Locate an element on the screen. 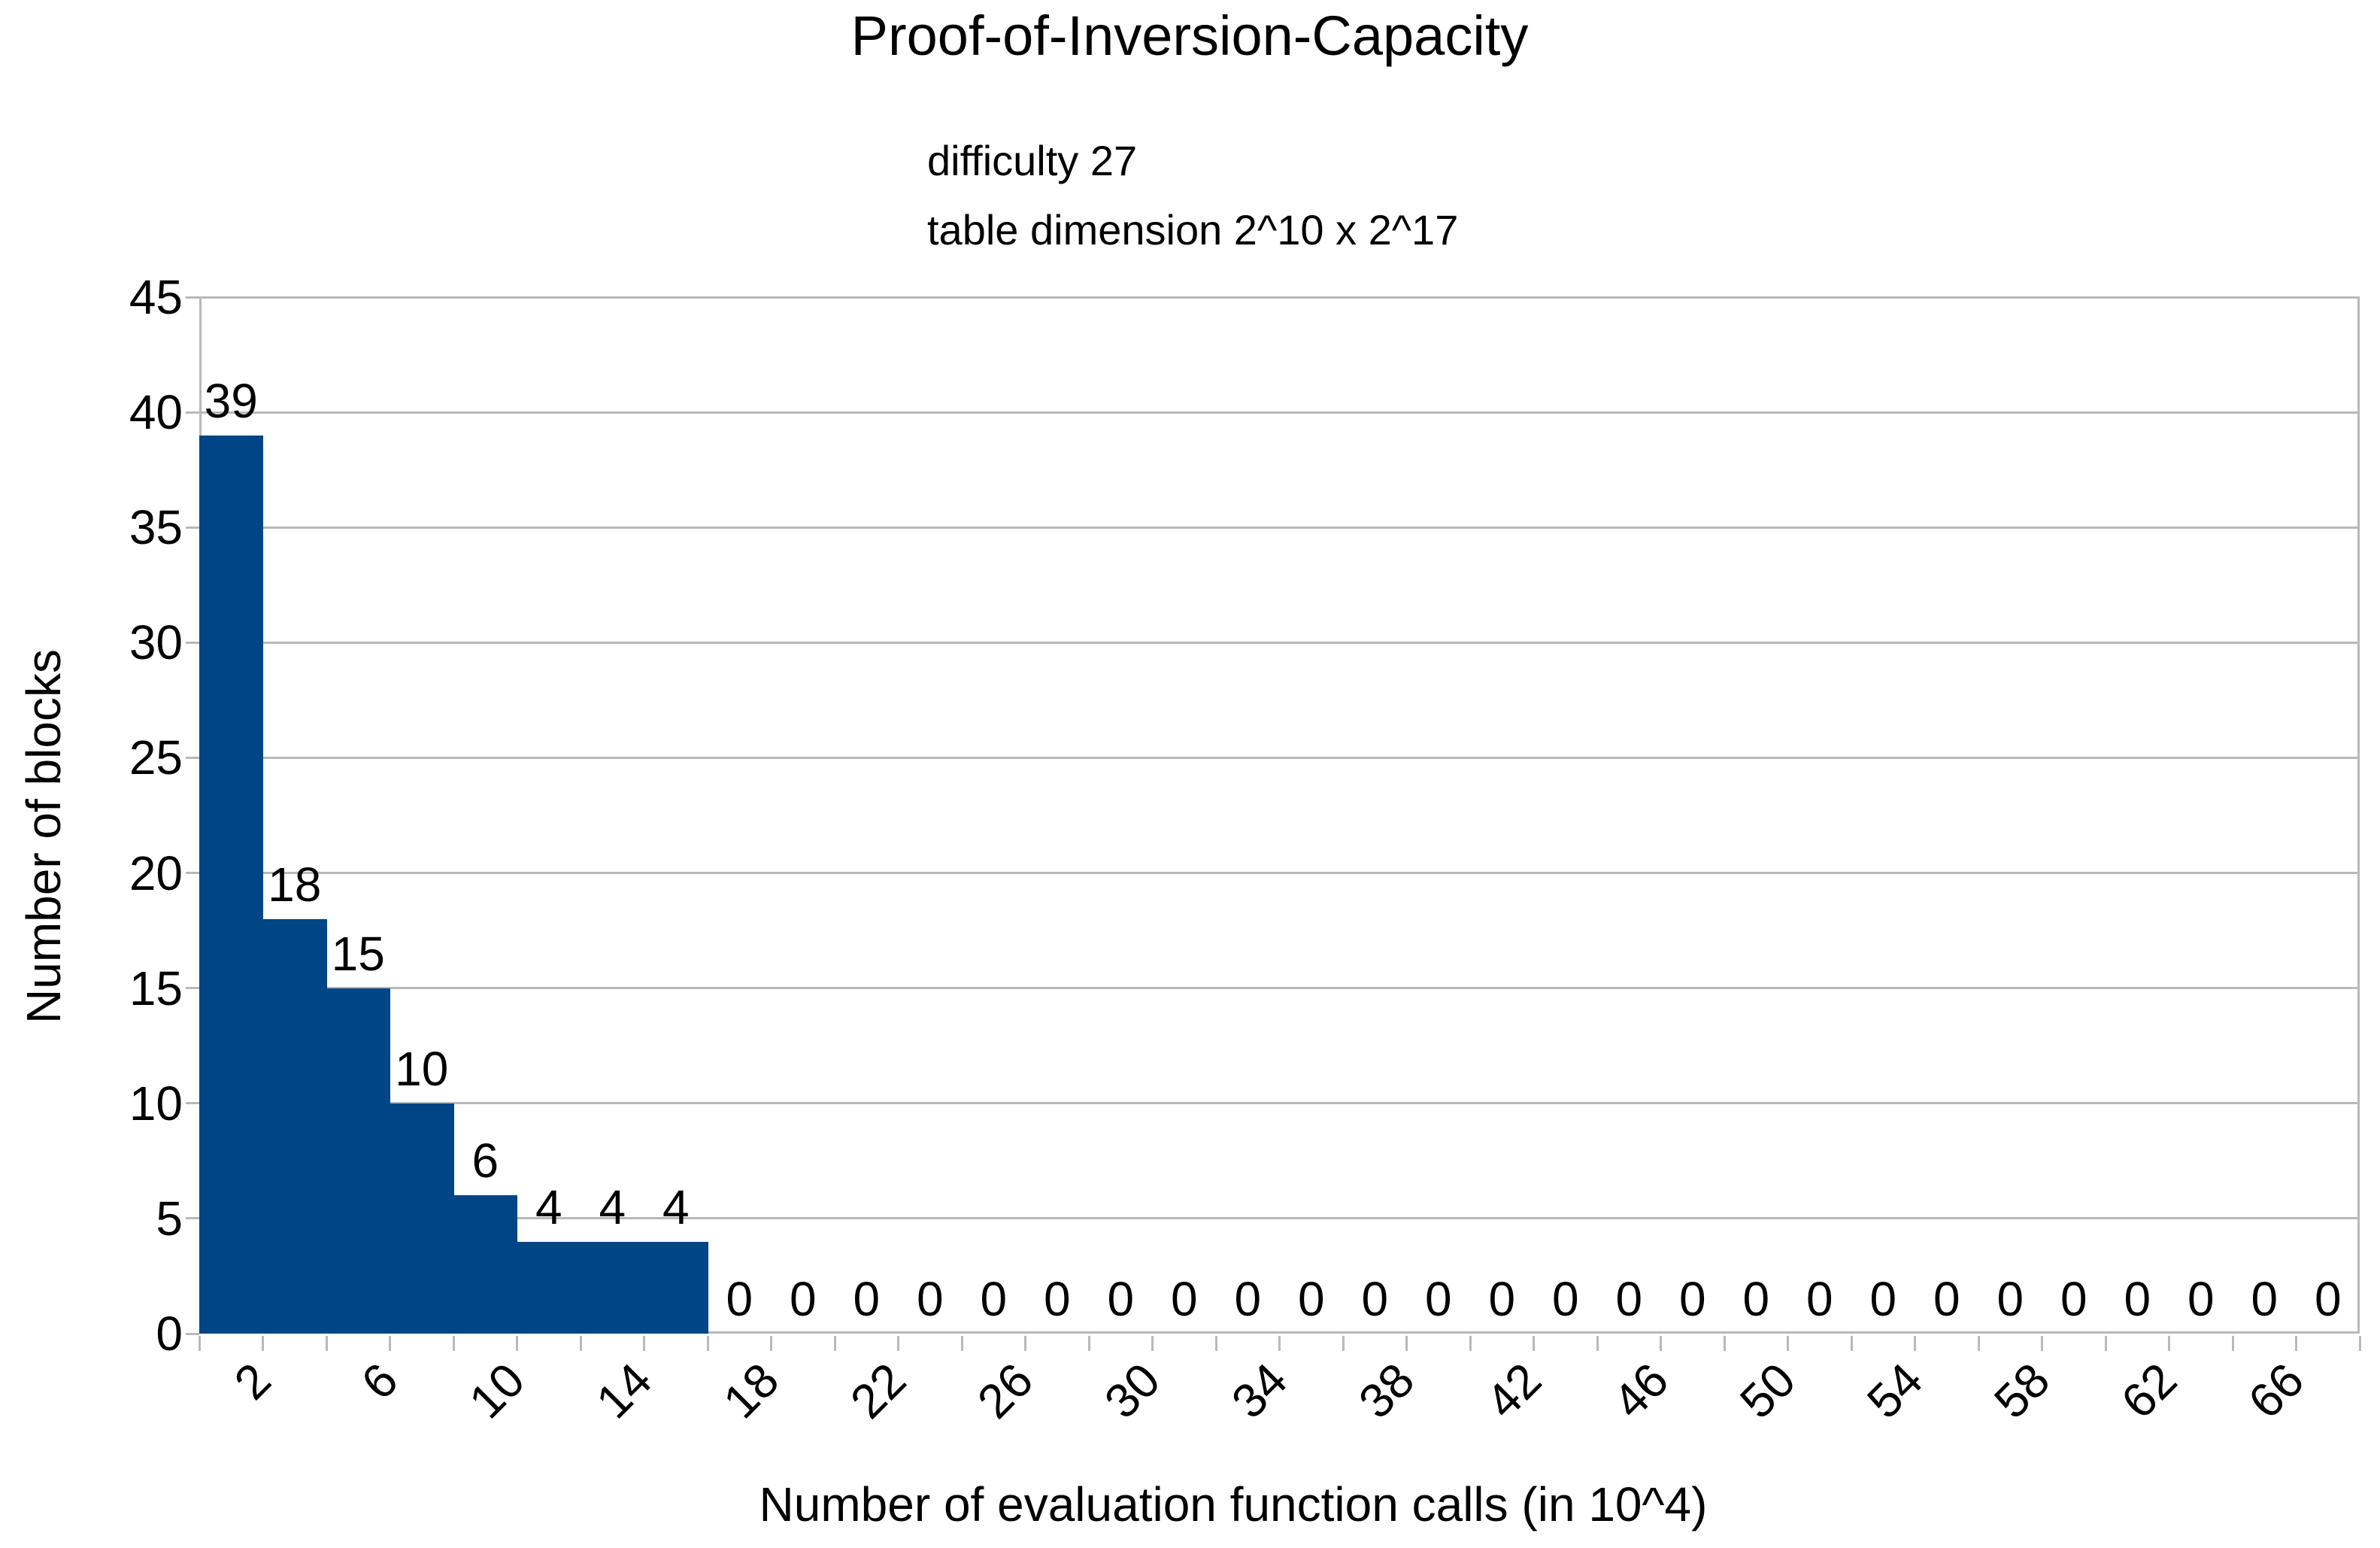 The width and height of the screenshot is (2380, 1548). y-axis-tick-label: 15 is located at coordinates (156, 988).